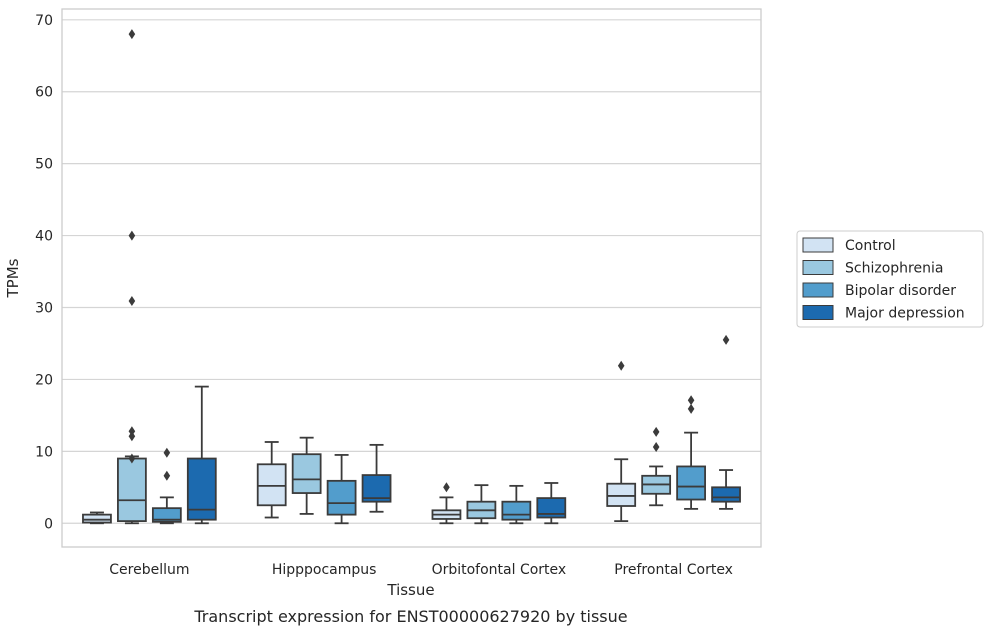 This screenshot has height=634, width=993. I want to click on y-tick-label: 10, so click(44, 452).